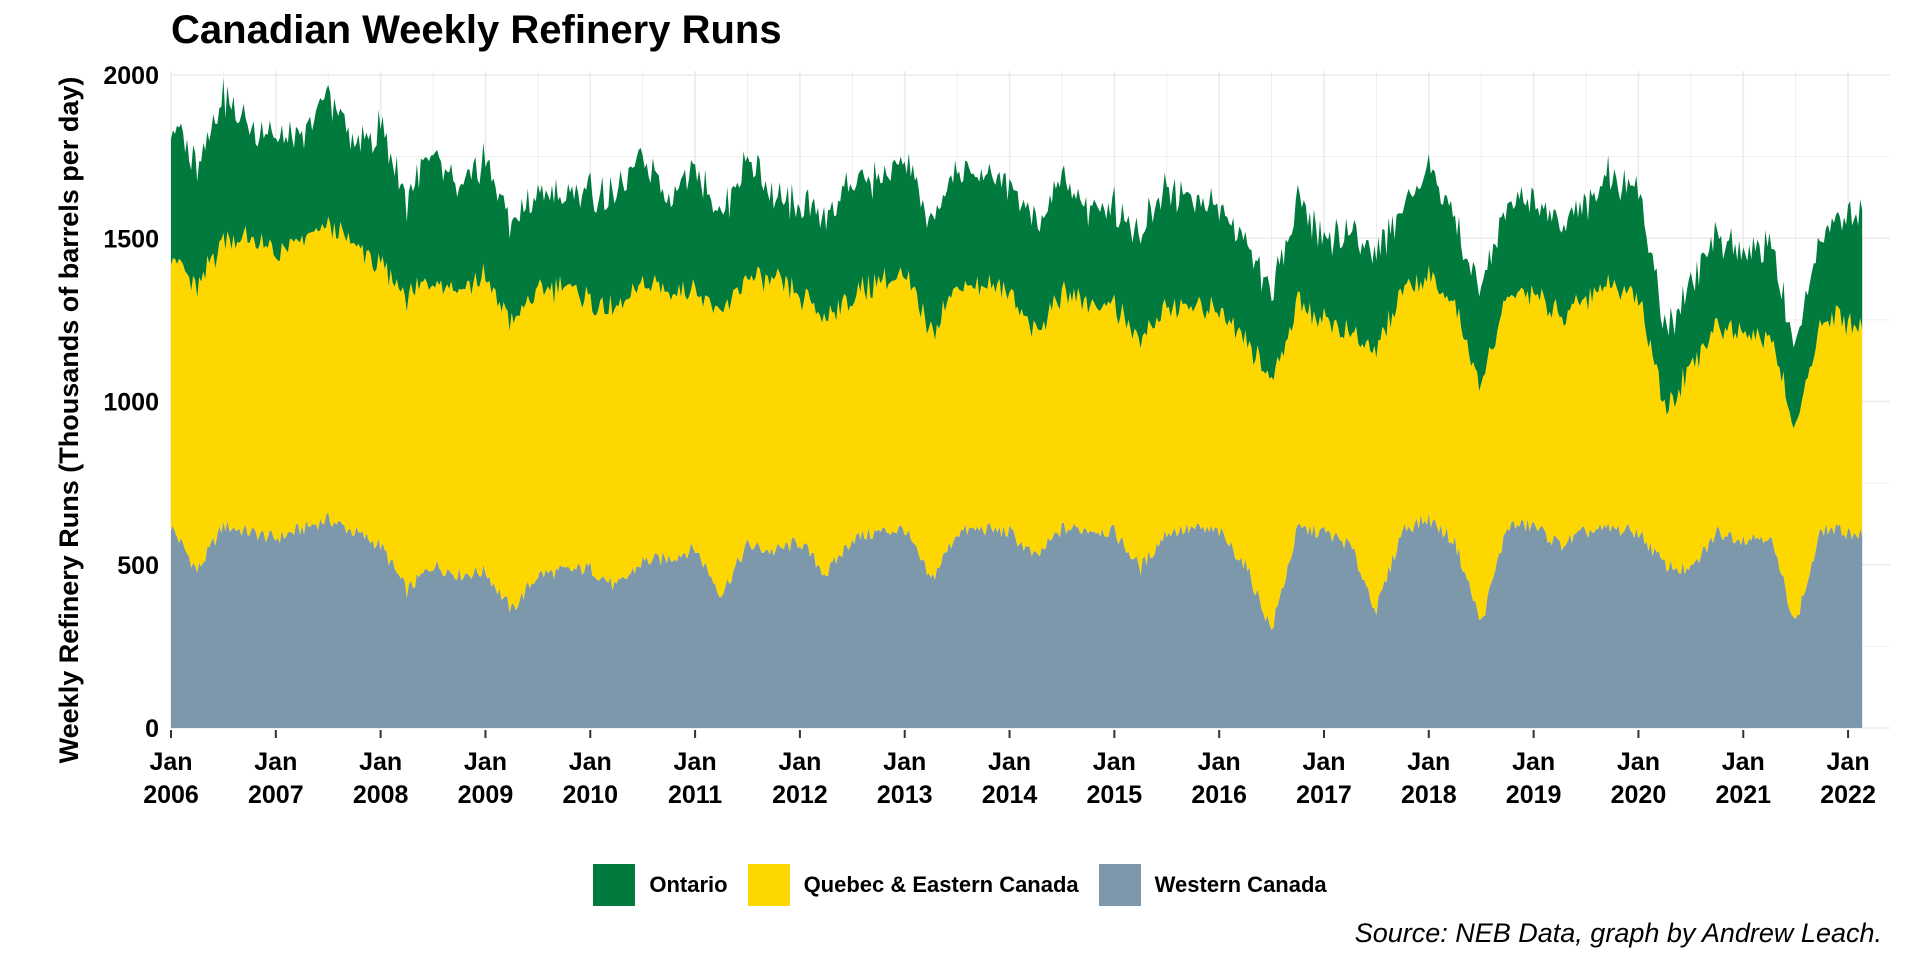 Image resolution: width=1920 pixels, height=960 pixels. I want to click on y-axis-ticks: 0 500 1000 1500 2000, so click(131, 402).